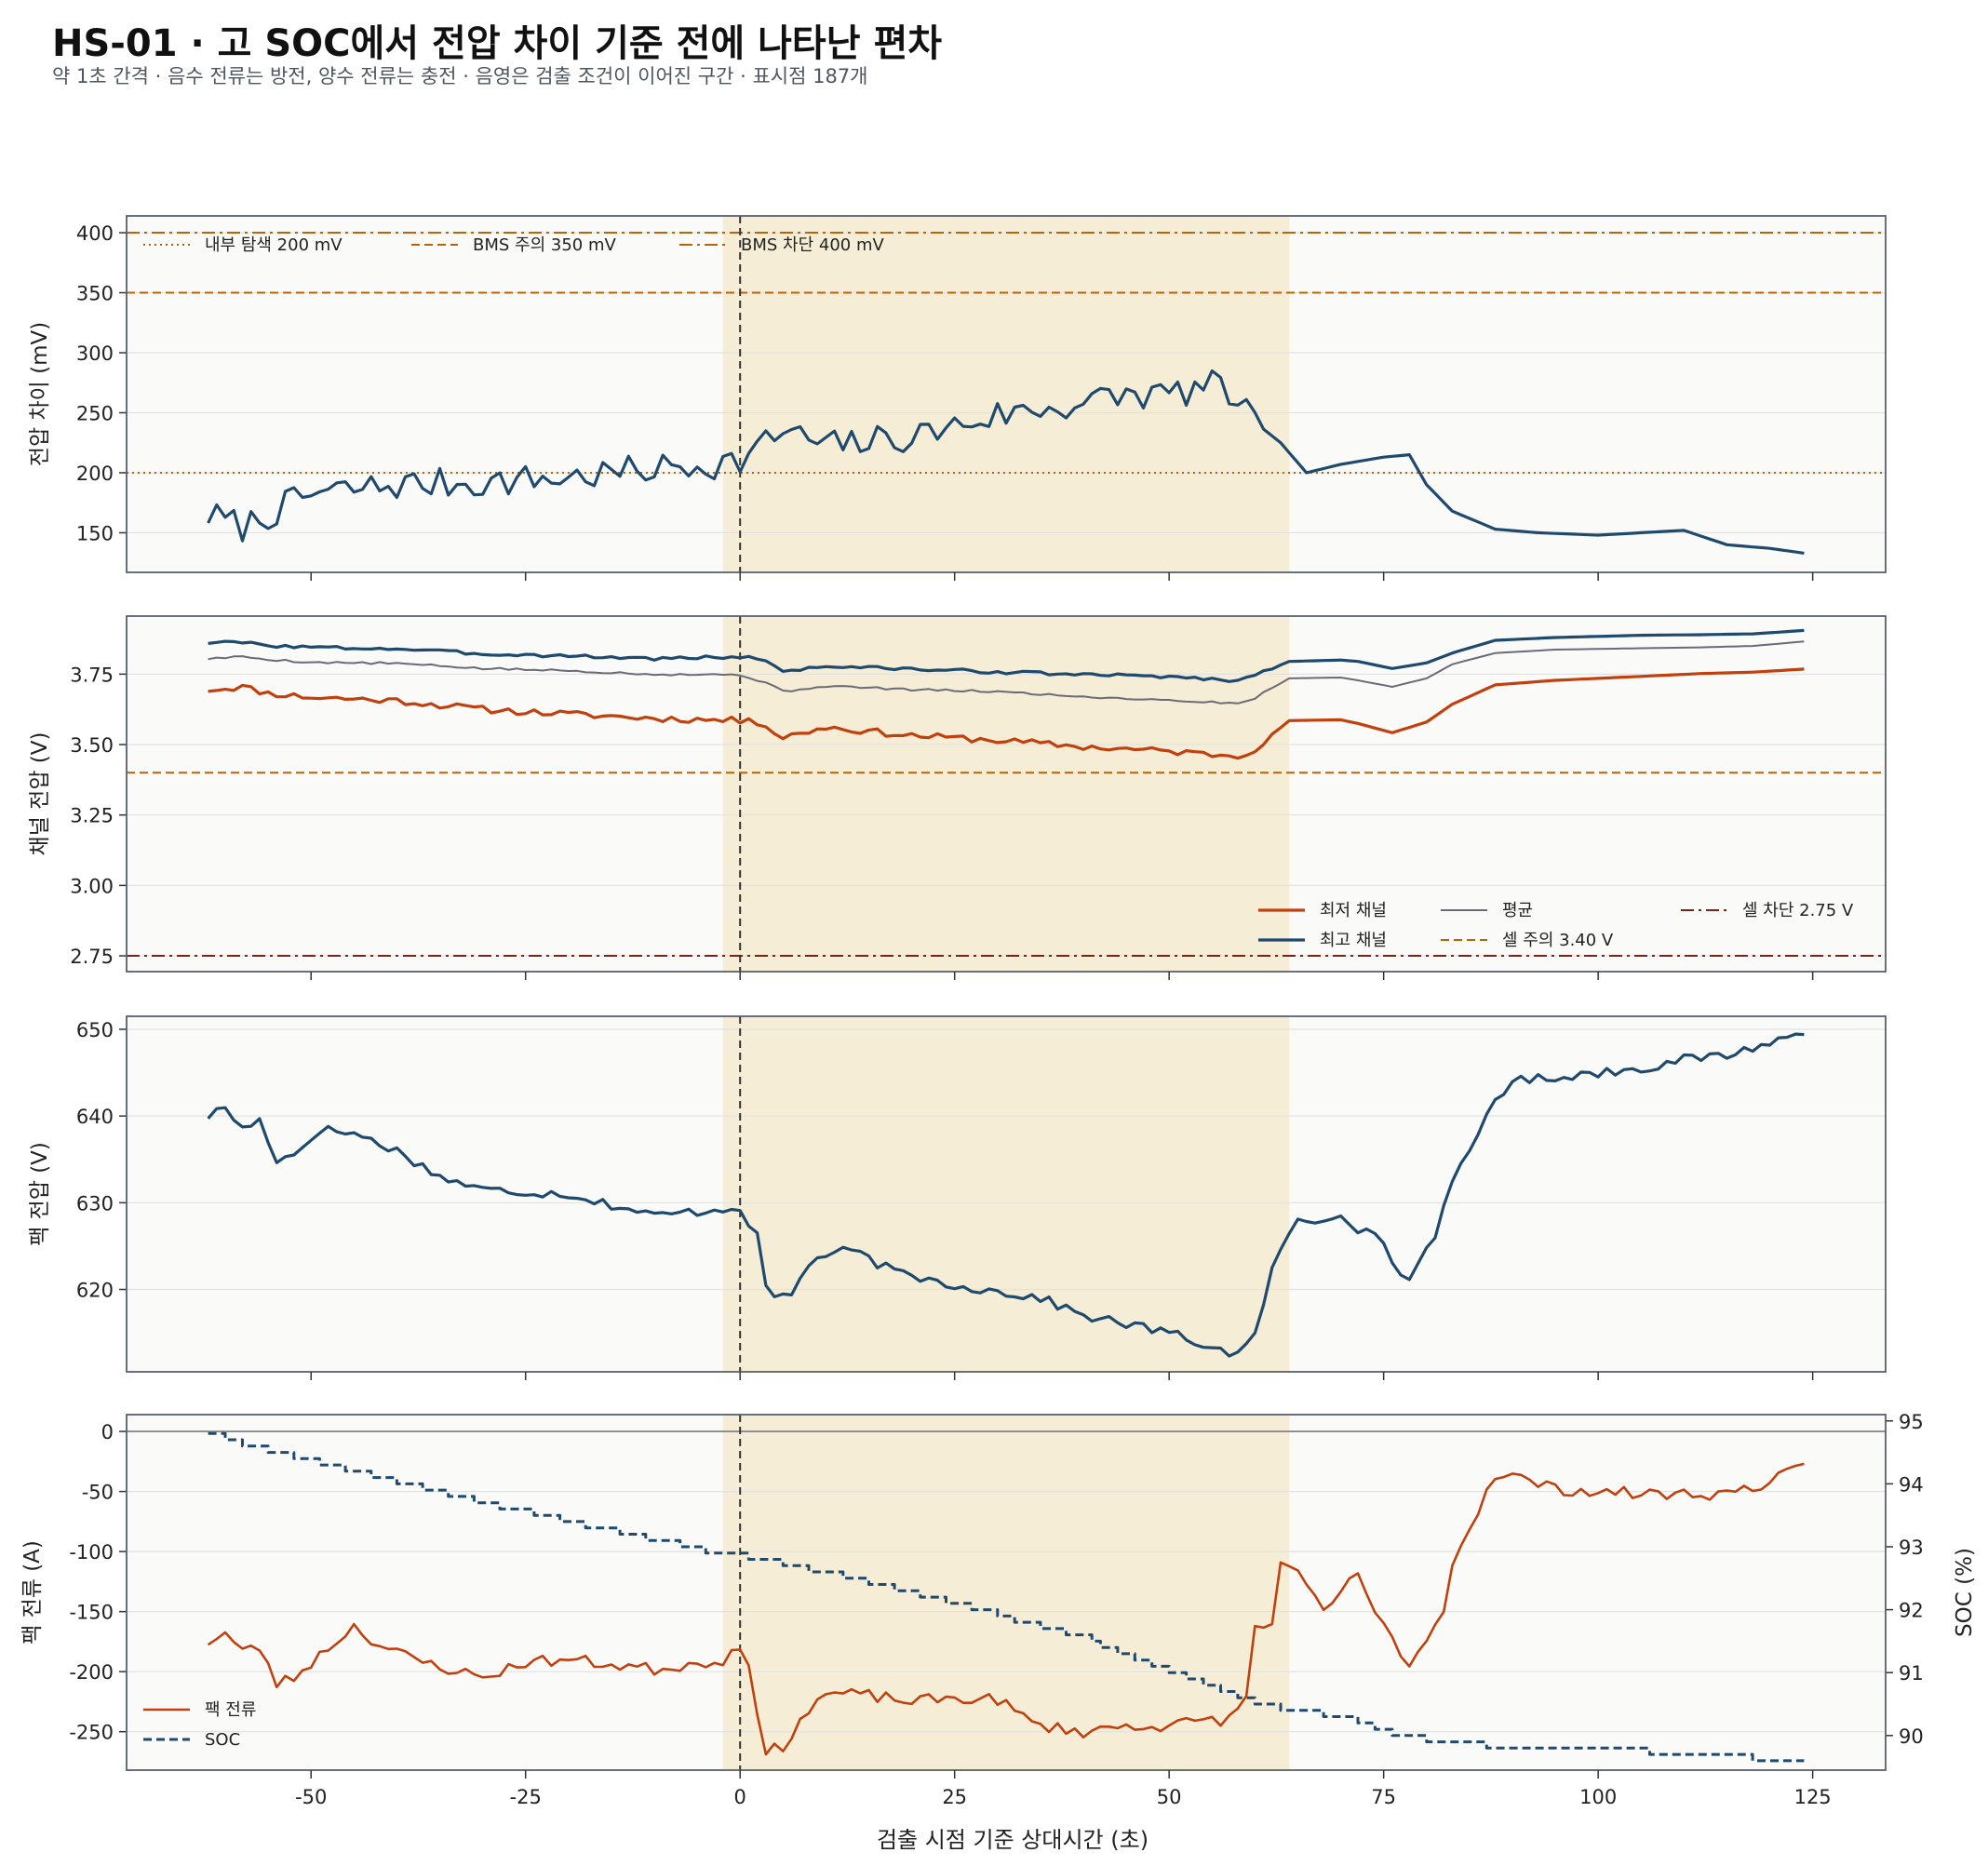 The width and height of the screenshot is (1988, 1866). What do you see at coordinates (95, 233) in the screenshot?
I see `y-tick-label: 400` at bounding box center [95, 233].